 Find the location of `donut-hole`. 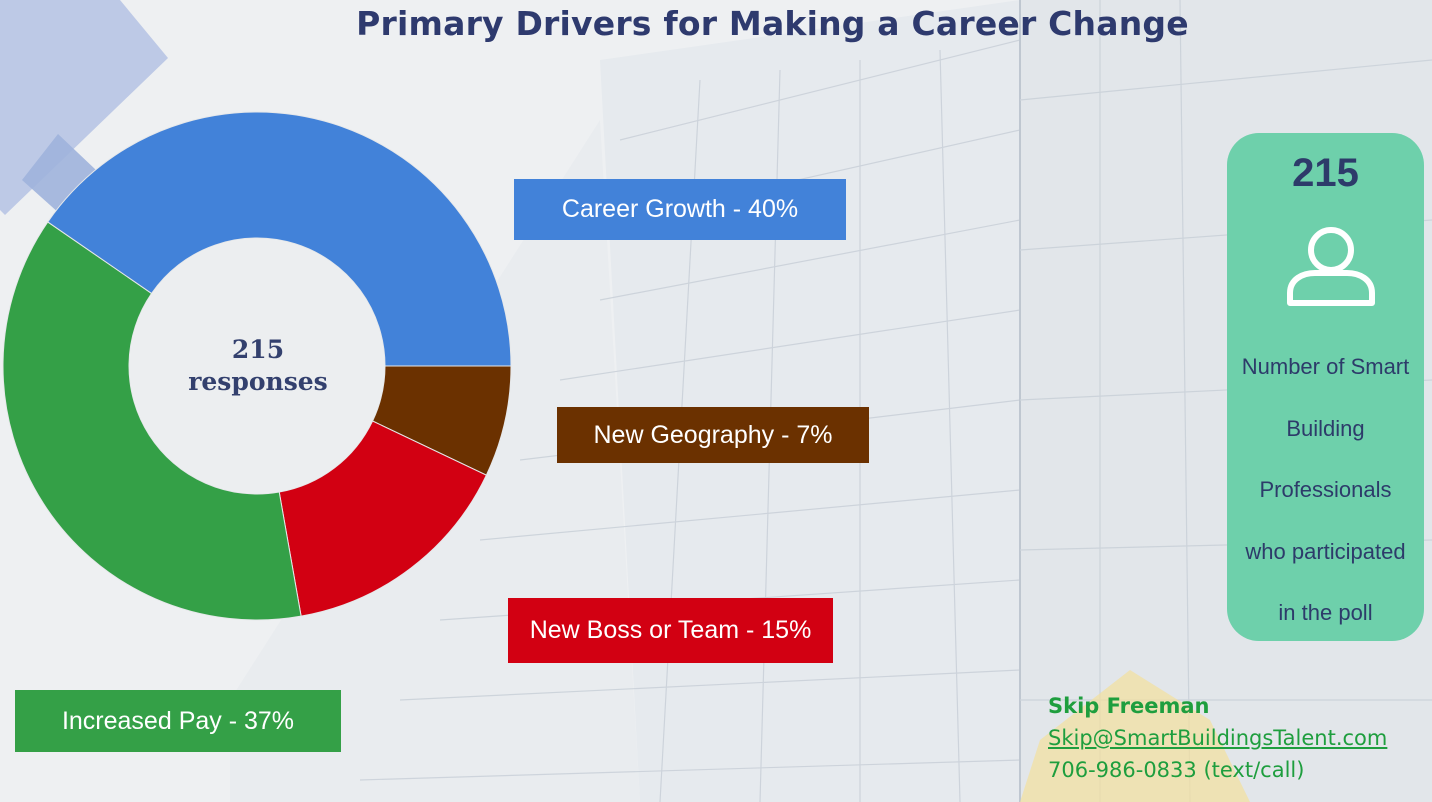

donut-hole is located at coordinates (257, 366).